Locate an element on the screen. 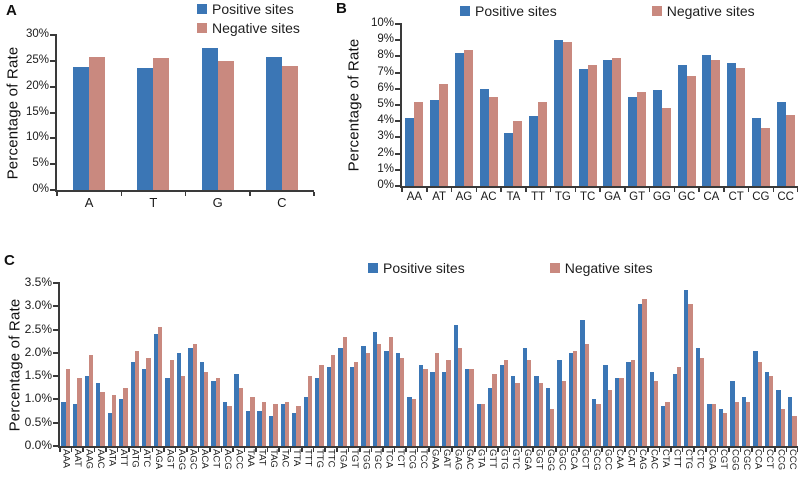 This screenshot has width=798, height=486. x-category-label: CTT is located at coordinates (677, 467).